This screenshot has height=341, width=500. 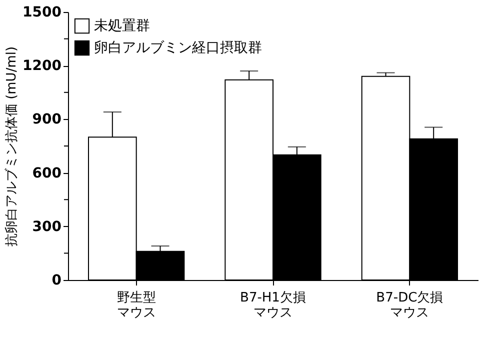 I want to click on y-tick-label: 0, so click(x=57, y=280).